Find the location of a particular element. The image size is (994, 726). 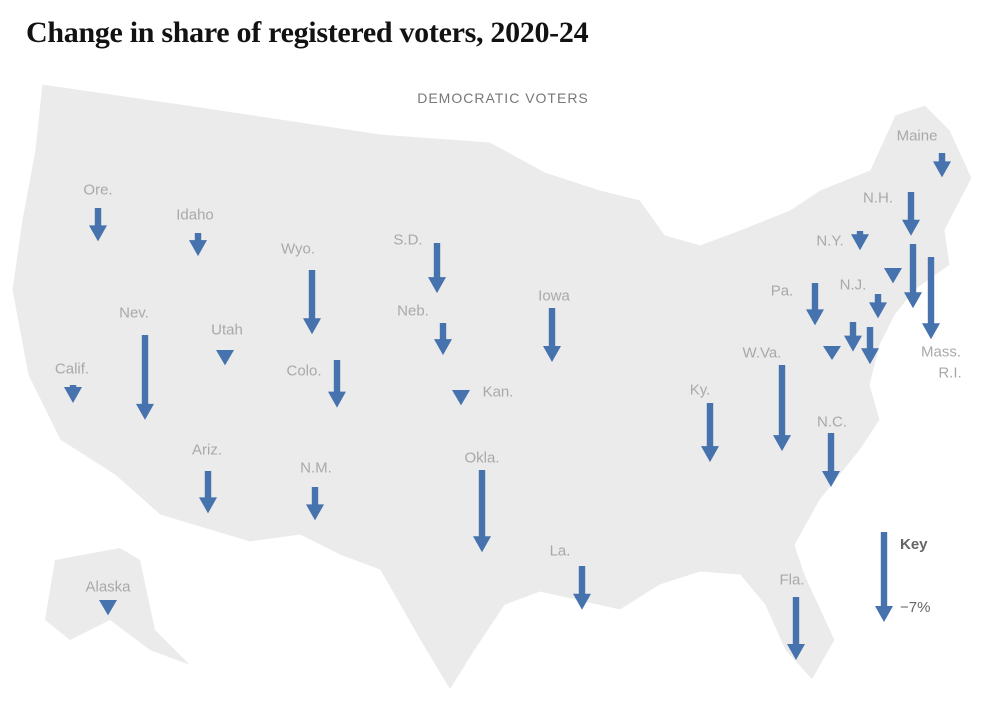

map-subtitle: DEMOCRATIC VOTERS is located at coordinates (503, 98).